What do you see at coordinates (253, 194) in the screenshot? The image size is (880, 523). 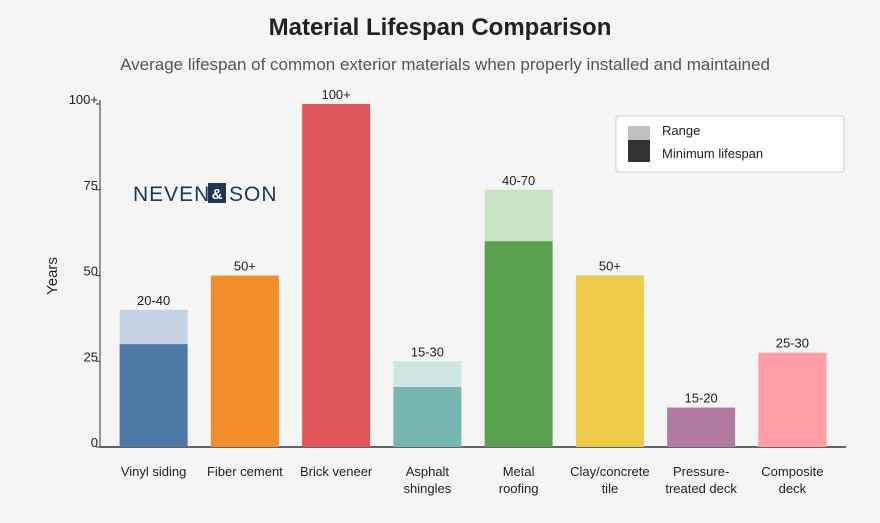 I see `logo-text-right: SON` at bounding box center [253, 194].